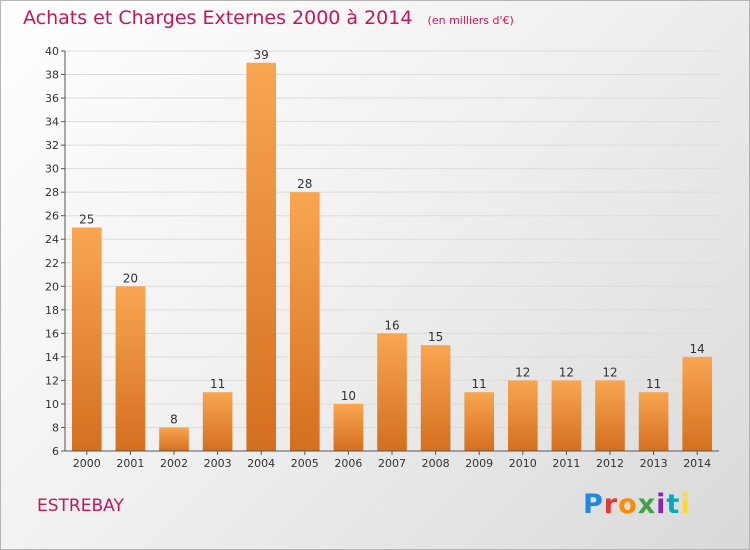  I want to click on town-name: ESTREBAY, so click(80, 506).